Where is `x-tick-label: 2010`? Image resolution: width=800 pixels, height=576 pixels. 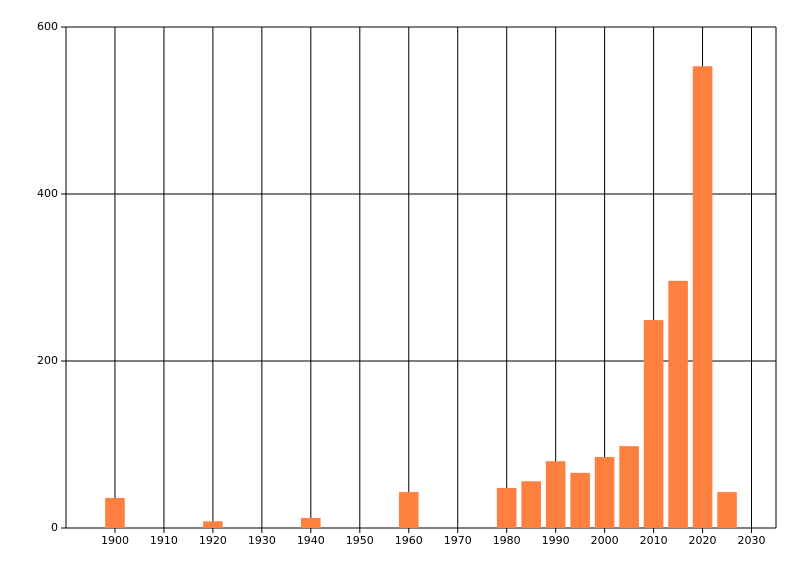 x-tick-label: 2010 is located at coordinates (654, 540).